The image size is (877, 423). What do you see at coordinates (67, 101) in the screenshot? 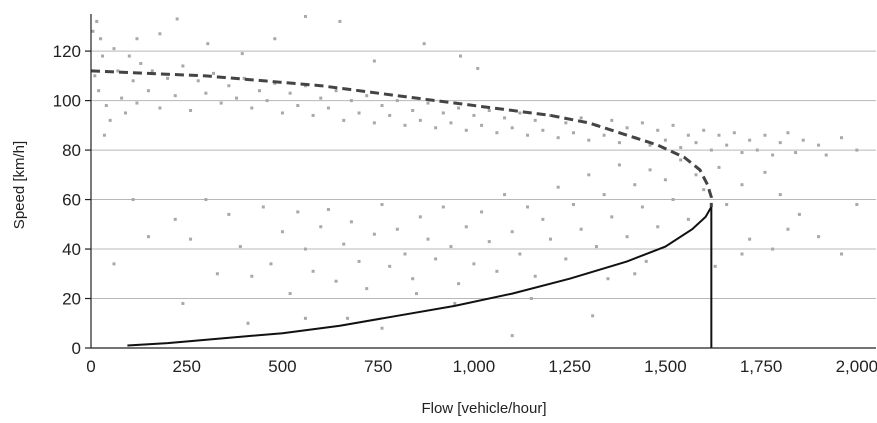
I see `y-tick-label: 100` at bounding box center [67, 101].